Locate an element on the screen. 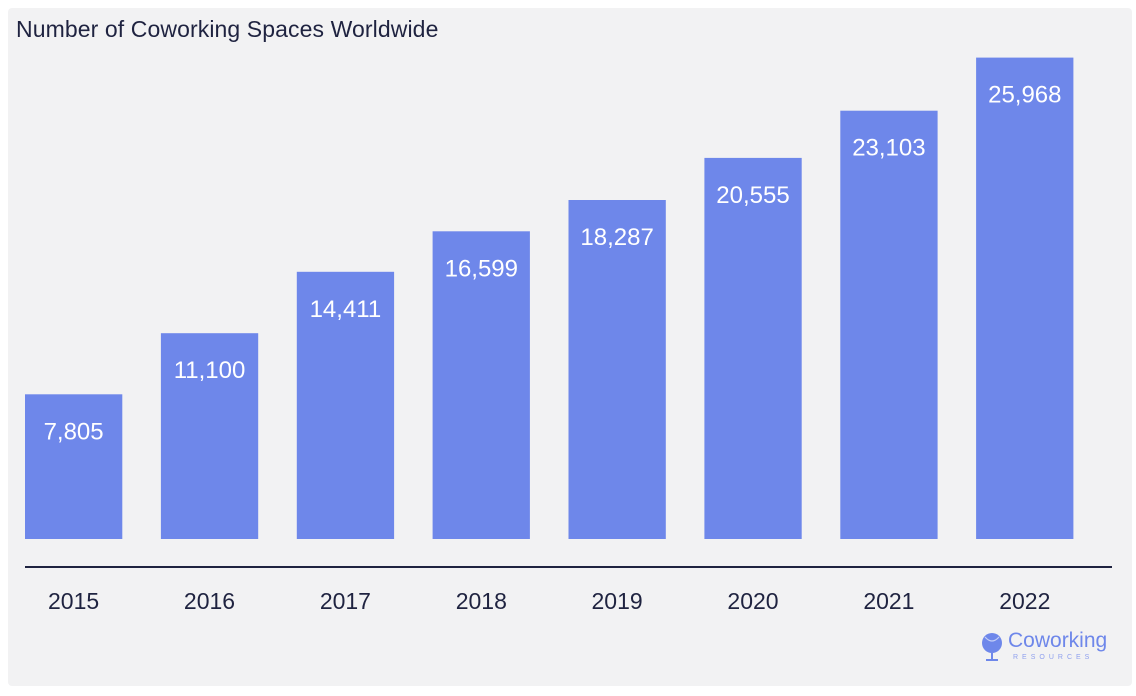  bar-value-label: 20,555 is located at coordinates (752, 195).